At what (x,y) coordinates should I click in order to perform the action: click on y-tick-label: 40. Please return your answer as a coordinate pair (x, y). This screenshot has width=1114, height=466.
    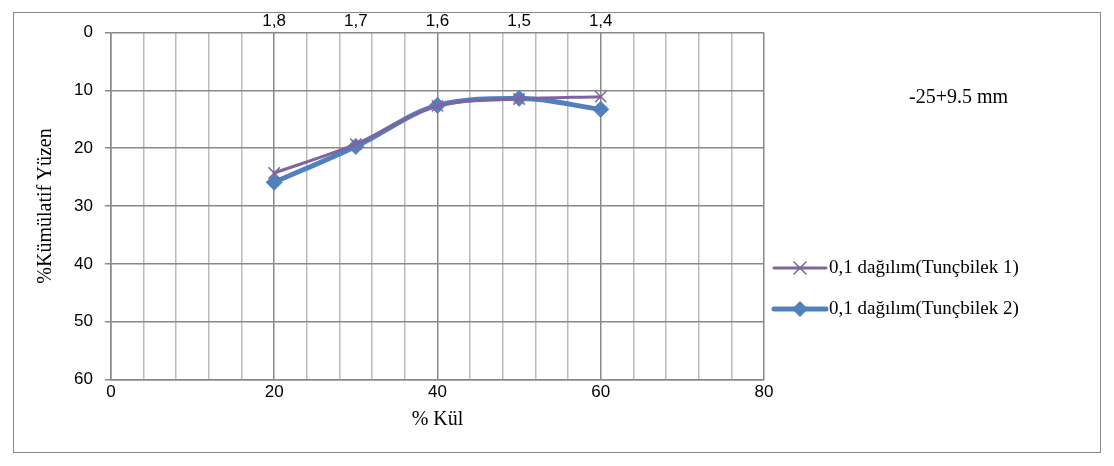
    Looking at the image, I should click on (83, 263).